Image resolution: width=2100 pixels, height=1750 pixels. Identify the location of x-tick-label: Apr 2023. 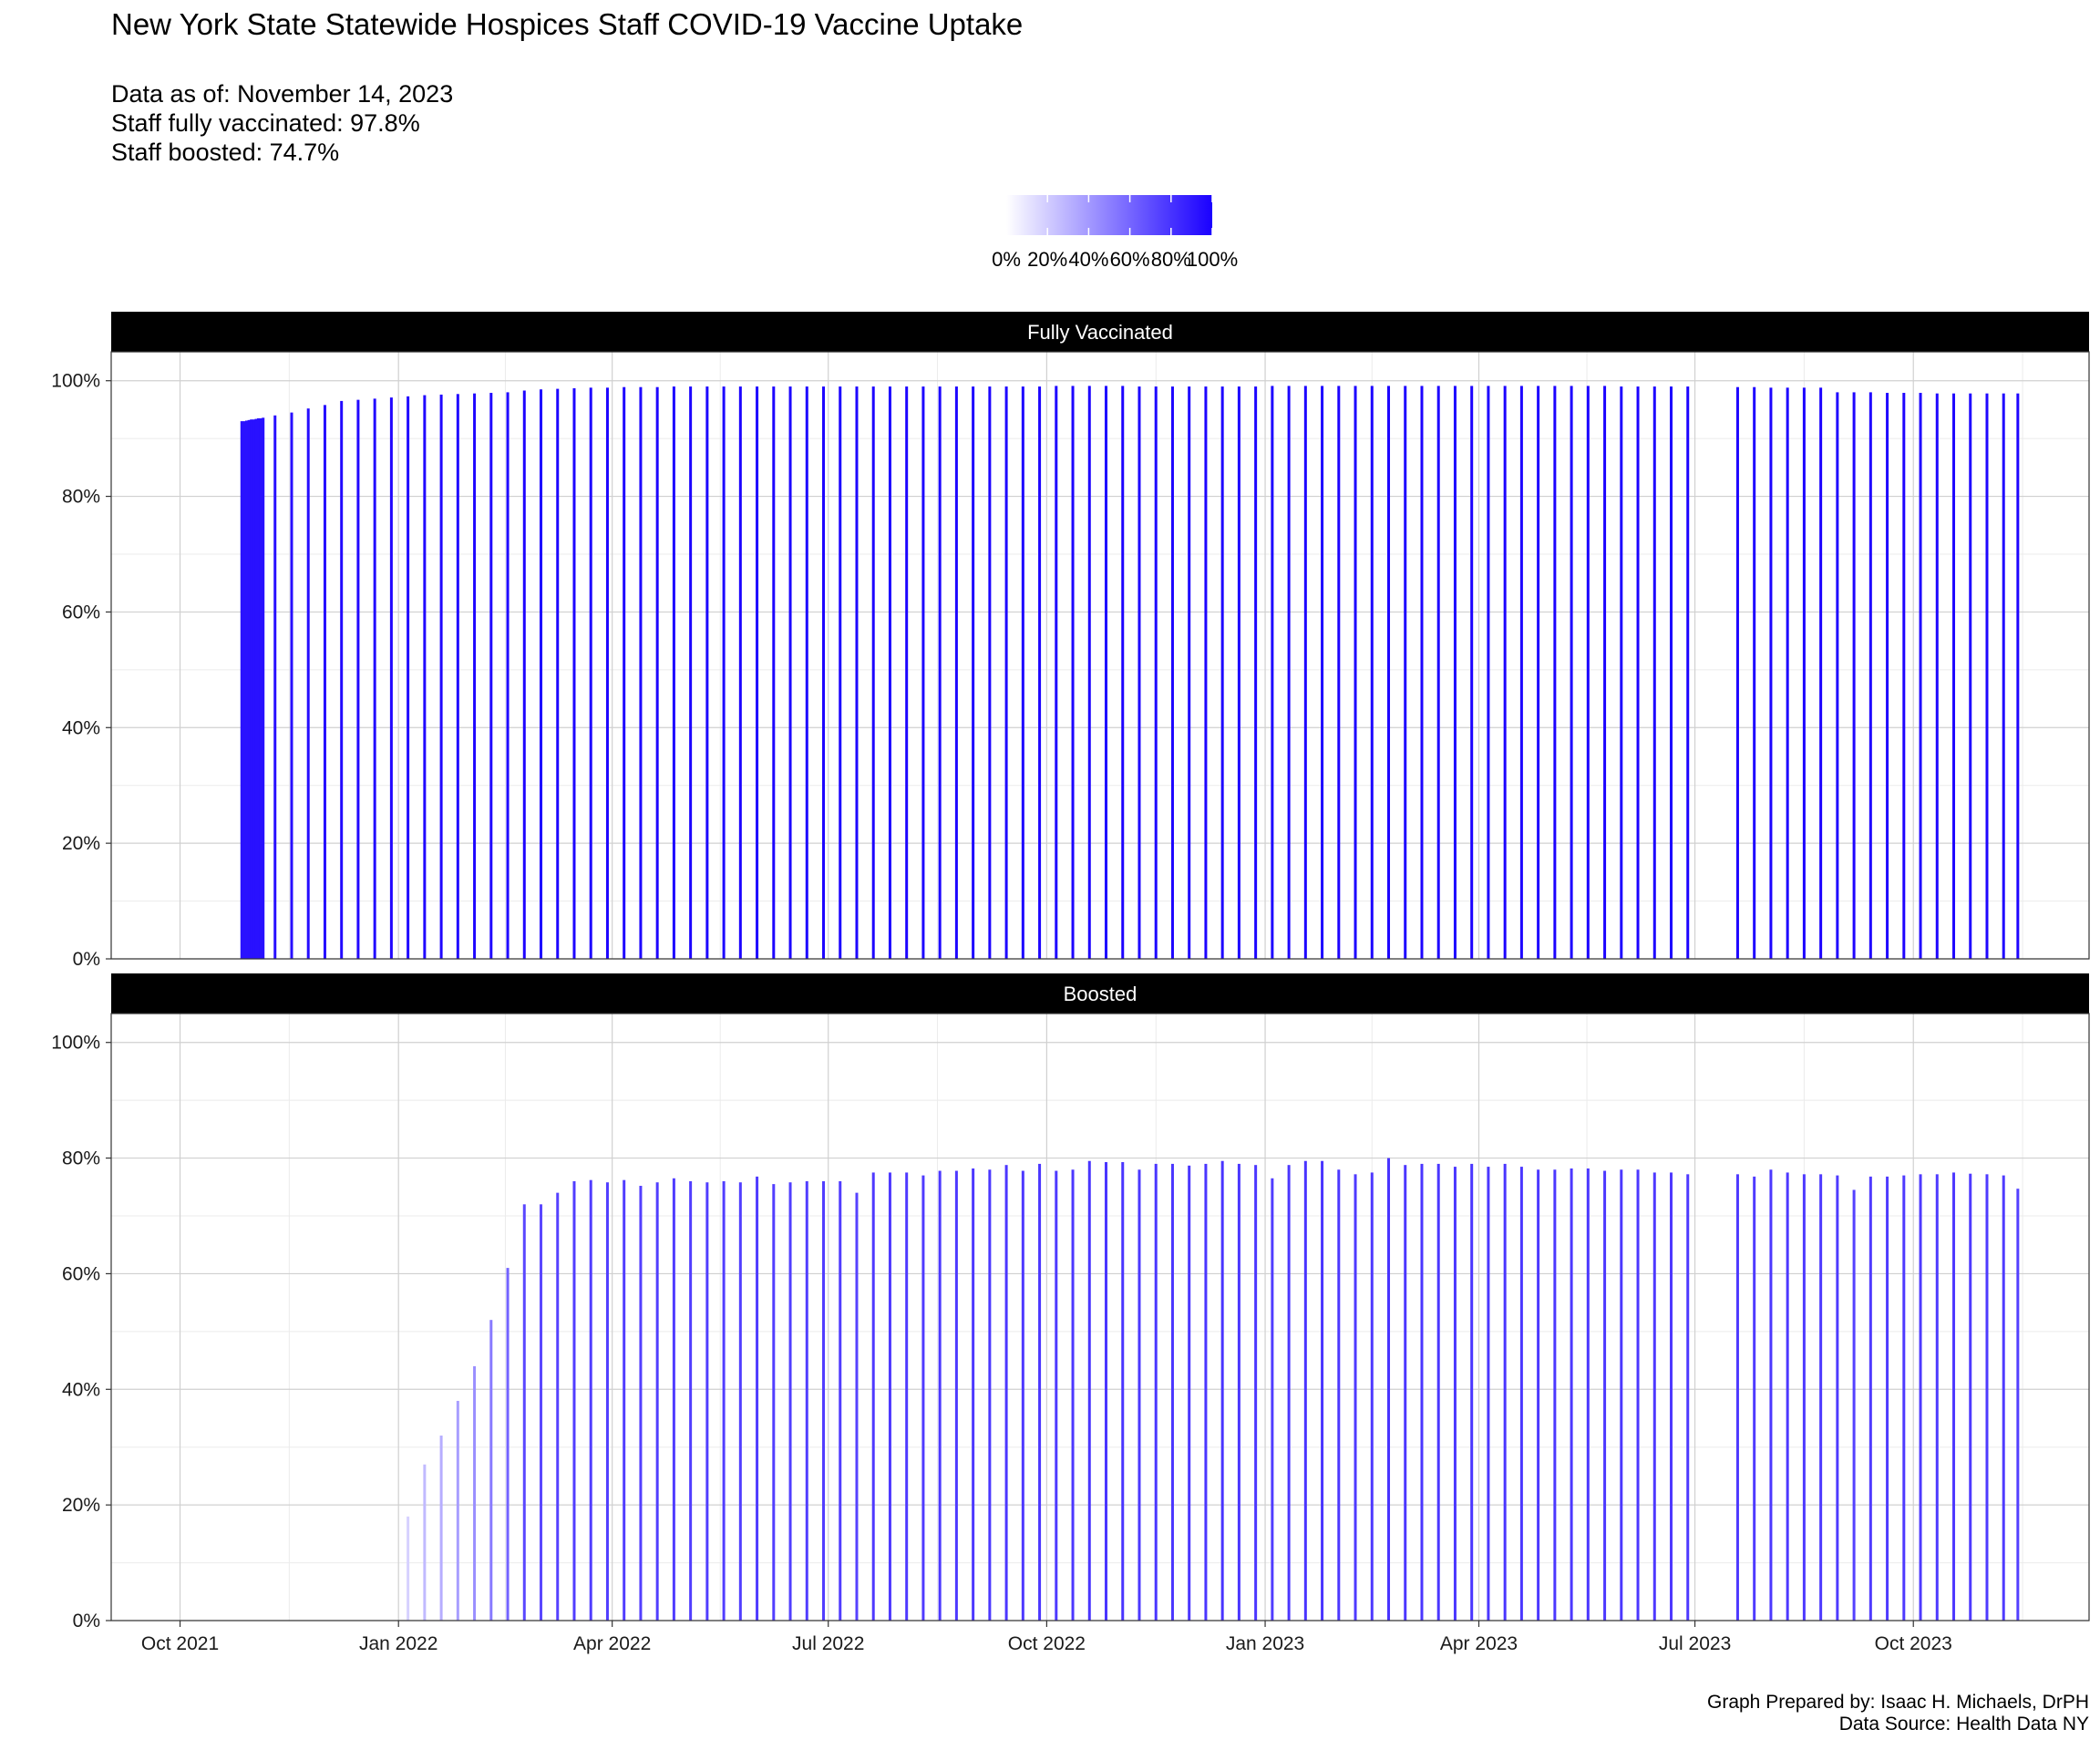
(1479, 1644).